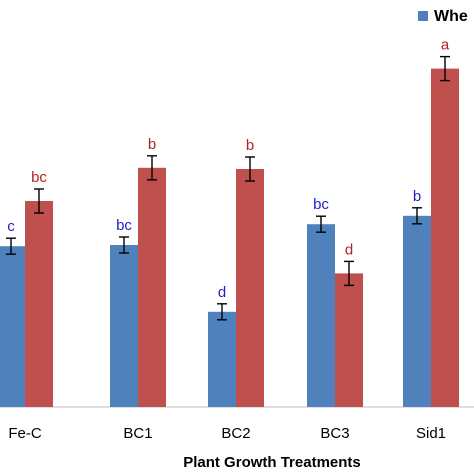 Image resolution: width=474 pixels, height=474 pixels. I want to click on x-tick-sid1: Sid1, so click(431, 433).